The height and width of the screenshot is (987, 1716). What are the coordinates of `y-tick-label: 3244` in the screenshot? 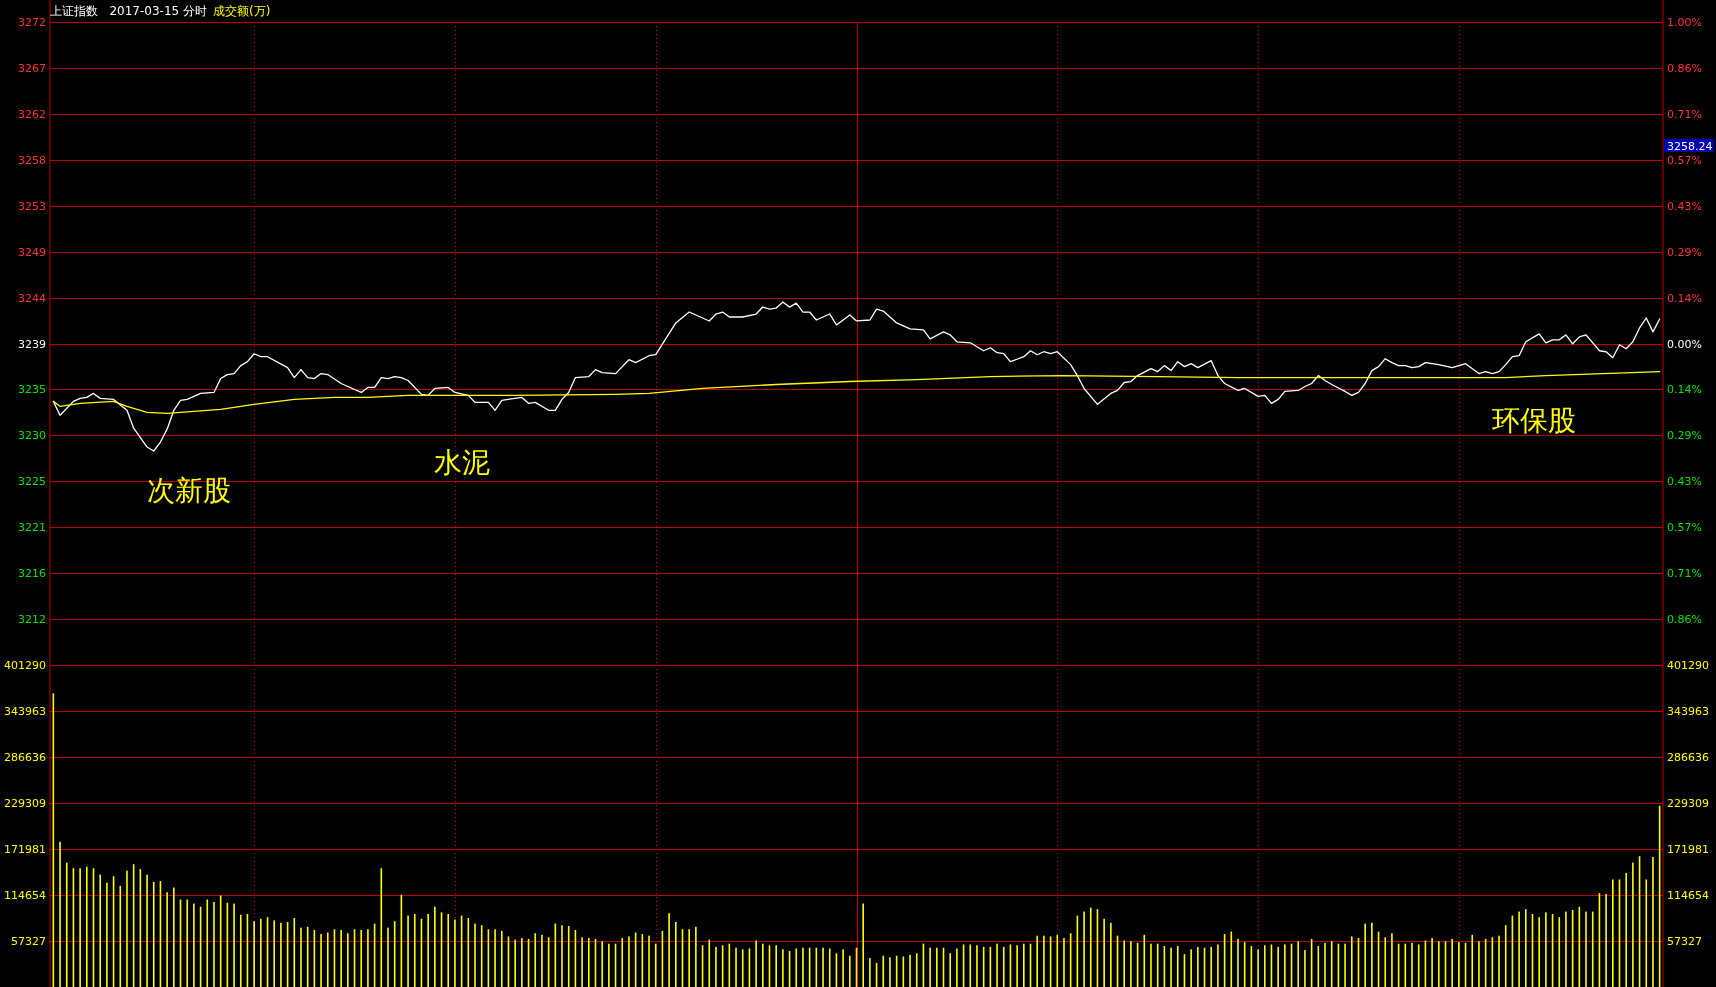 It's located at (32, 298).